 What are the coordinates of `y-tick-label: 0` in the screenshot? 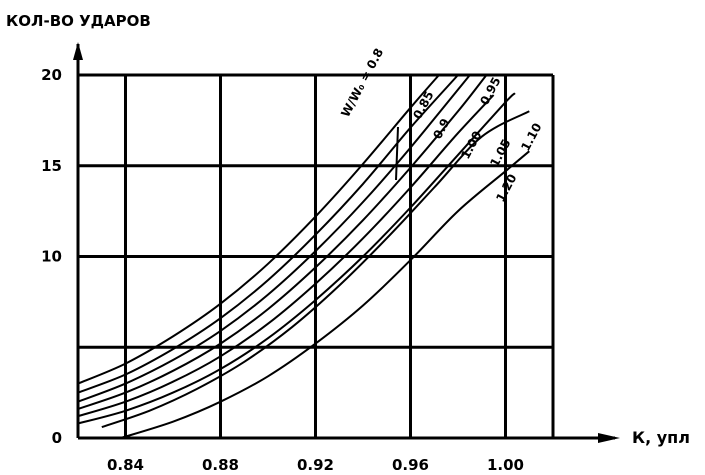 It's located at (57, 438).